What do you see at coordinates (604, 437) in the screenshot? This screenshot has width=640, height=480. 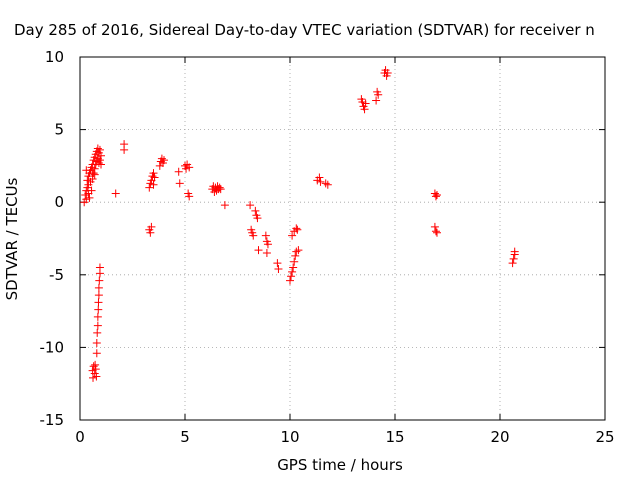 I see `x-tick-label: 25` at bounding box center [604, 437].